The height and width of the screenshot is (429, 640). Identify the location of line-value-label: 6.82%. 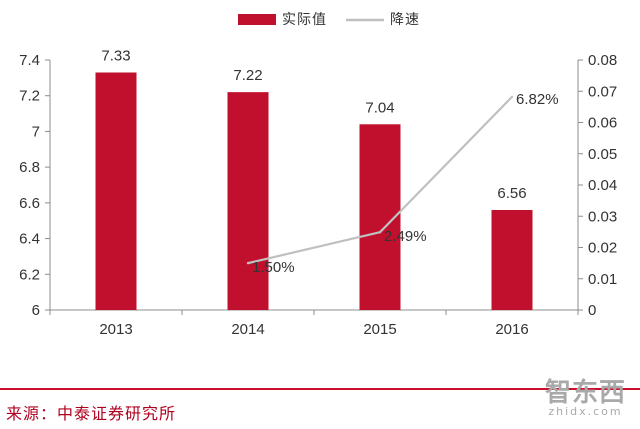
(537, 99).